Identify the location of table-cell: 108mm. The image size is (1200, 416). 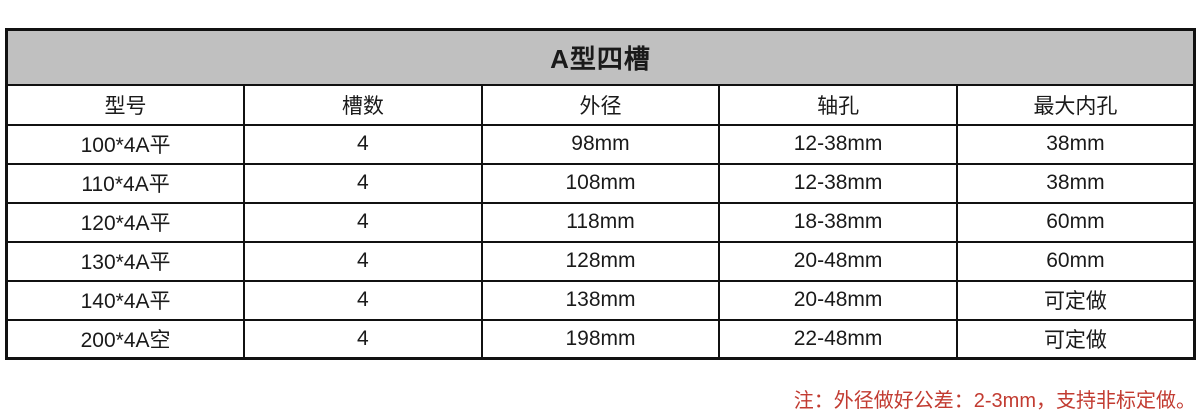
(600, 183).